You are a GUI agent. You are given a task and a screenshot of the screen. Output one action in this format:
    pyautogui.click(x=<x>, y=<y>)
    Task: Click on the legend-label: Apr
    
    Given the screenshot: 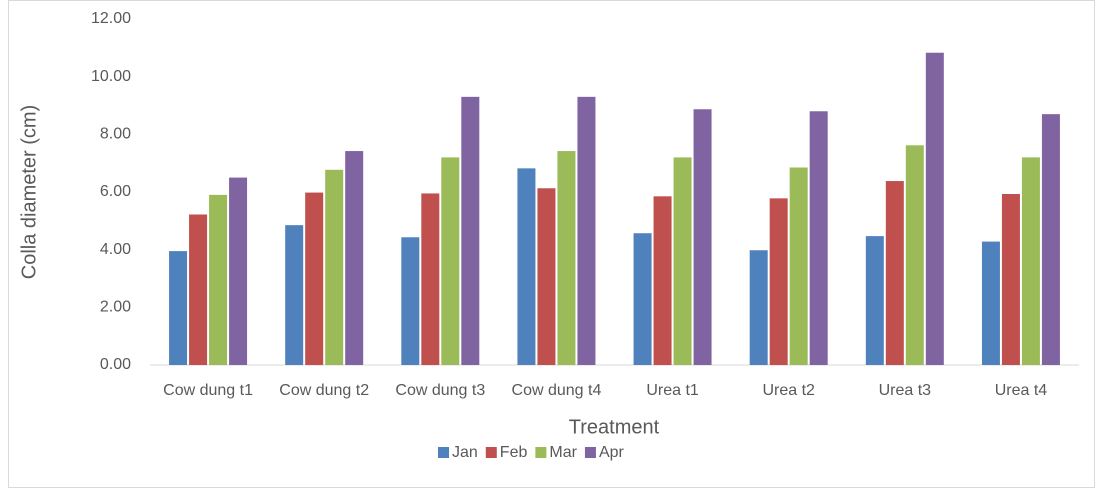 What is the action you would take?
    pyautogui.click(x=612, y=452)
    